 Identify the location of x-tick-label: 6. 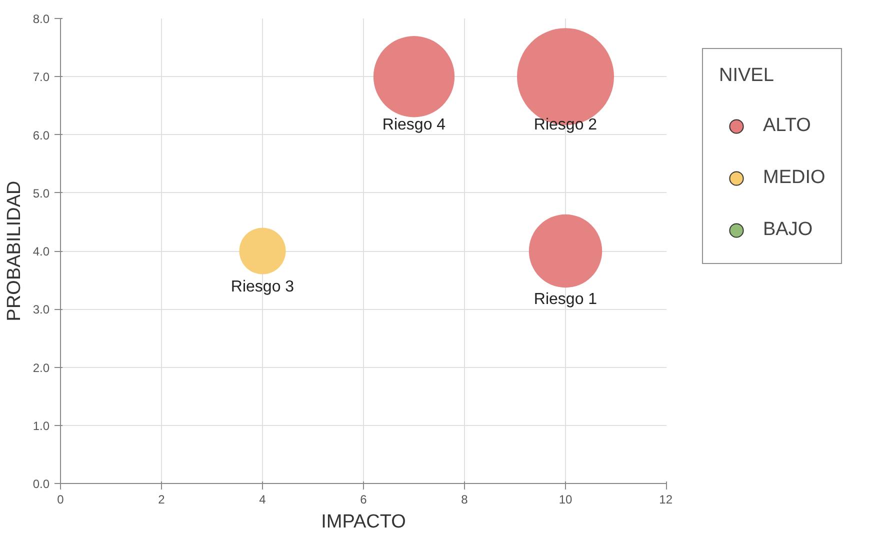
(364, 499).